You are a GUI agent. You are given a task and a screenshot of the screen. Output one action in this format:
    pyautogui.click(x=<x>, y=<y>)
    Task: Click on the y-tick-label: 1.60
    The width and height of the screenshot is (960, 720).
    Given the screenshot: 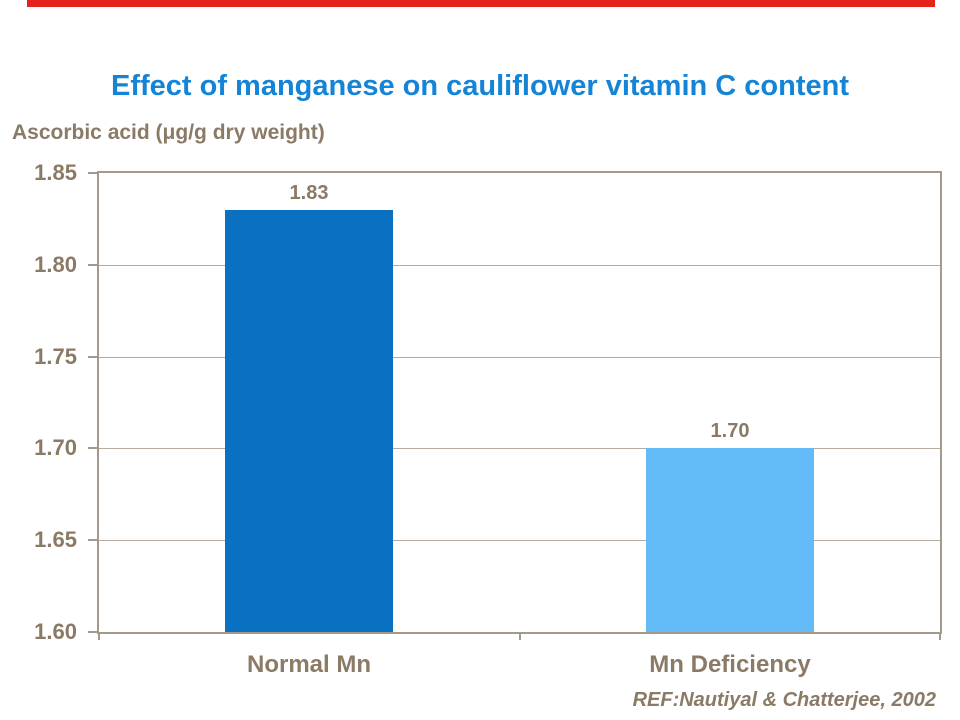 What is the action you would take?
    pyautogui.click(x=55, y=631)
    